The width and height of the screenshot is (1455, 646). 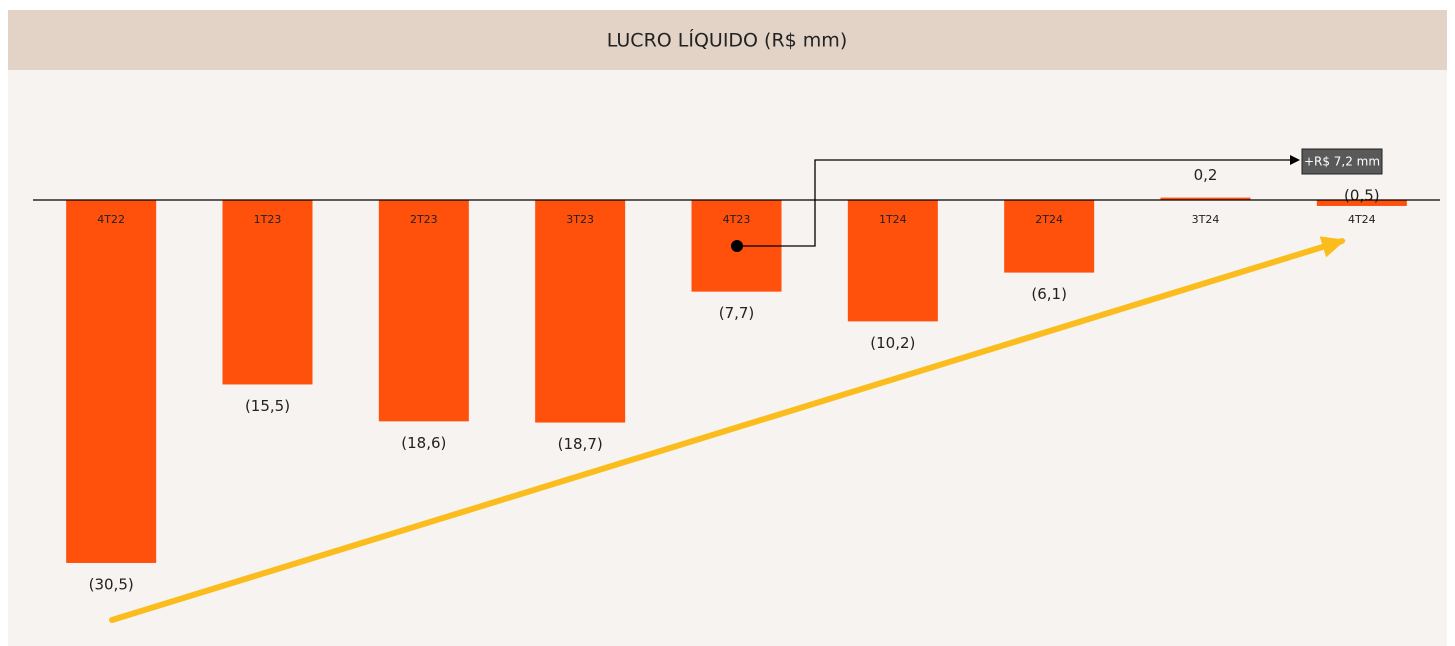 What do you see at coordinates (892, 343) in the screenshot?
I see `value-label: (10,2)` at bounding box center [892, 343].